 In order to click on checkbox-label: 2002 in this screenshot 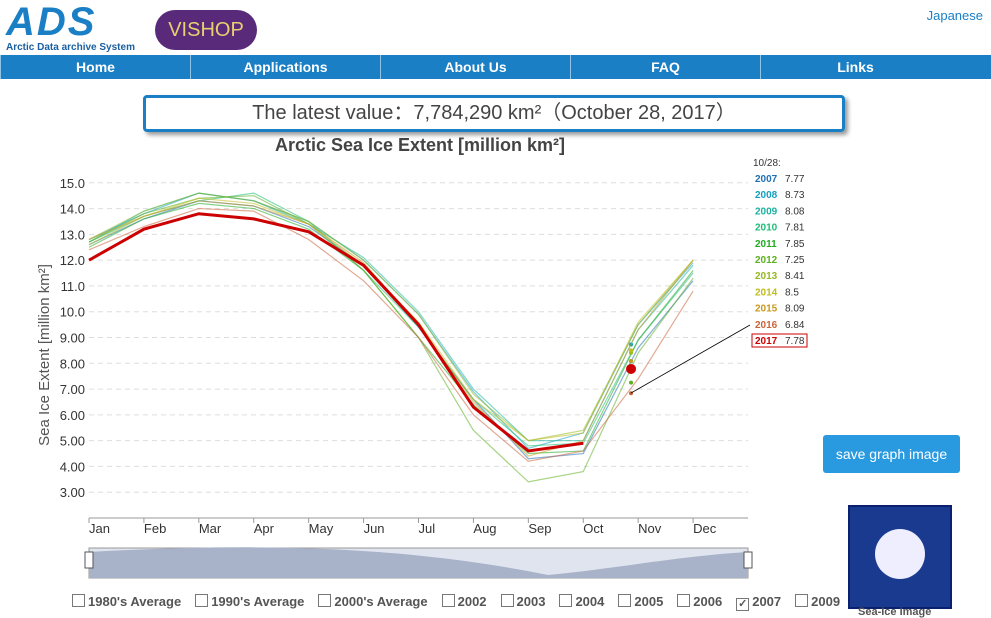, I will do `click(472, 601)`.